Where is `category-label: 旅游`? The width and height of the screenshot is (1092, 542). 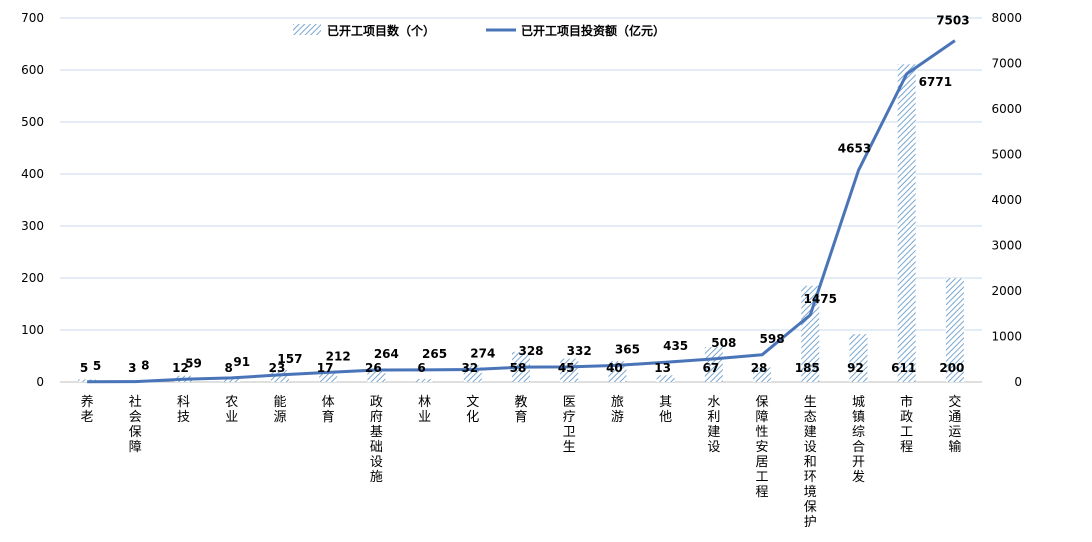
category-label: 旅游 is located at coordinates (617, 410).